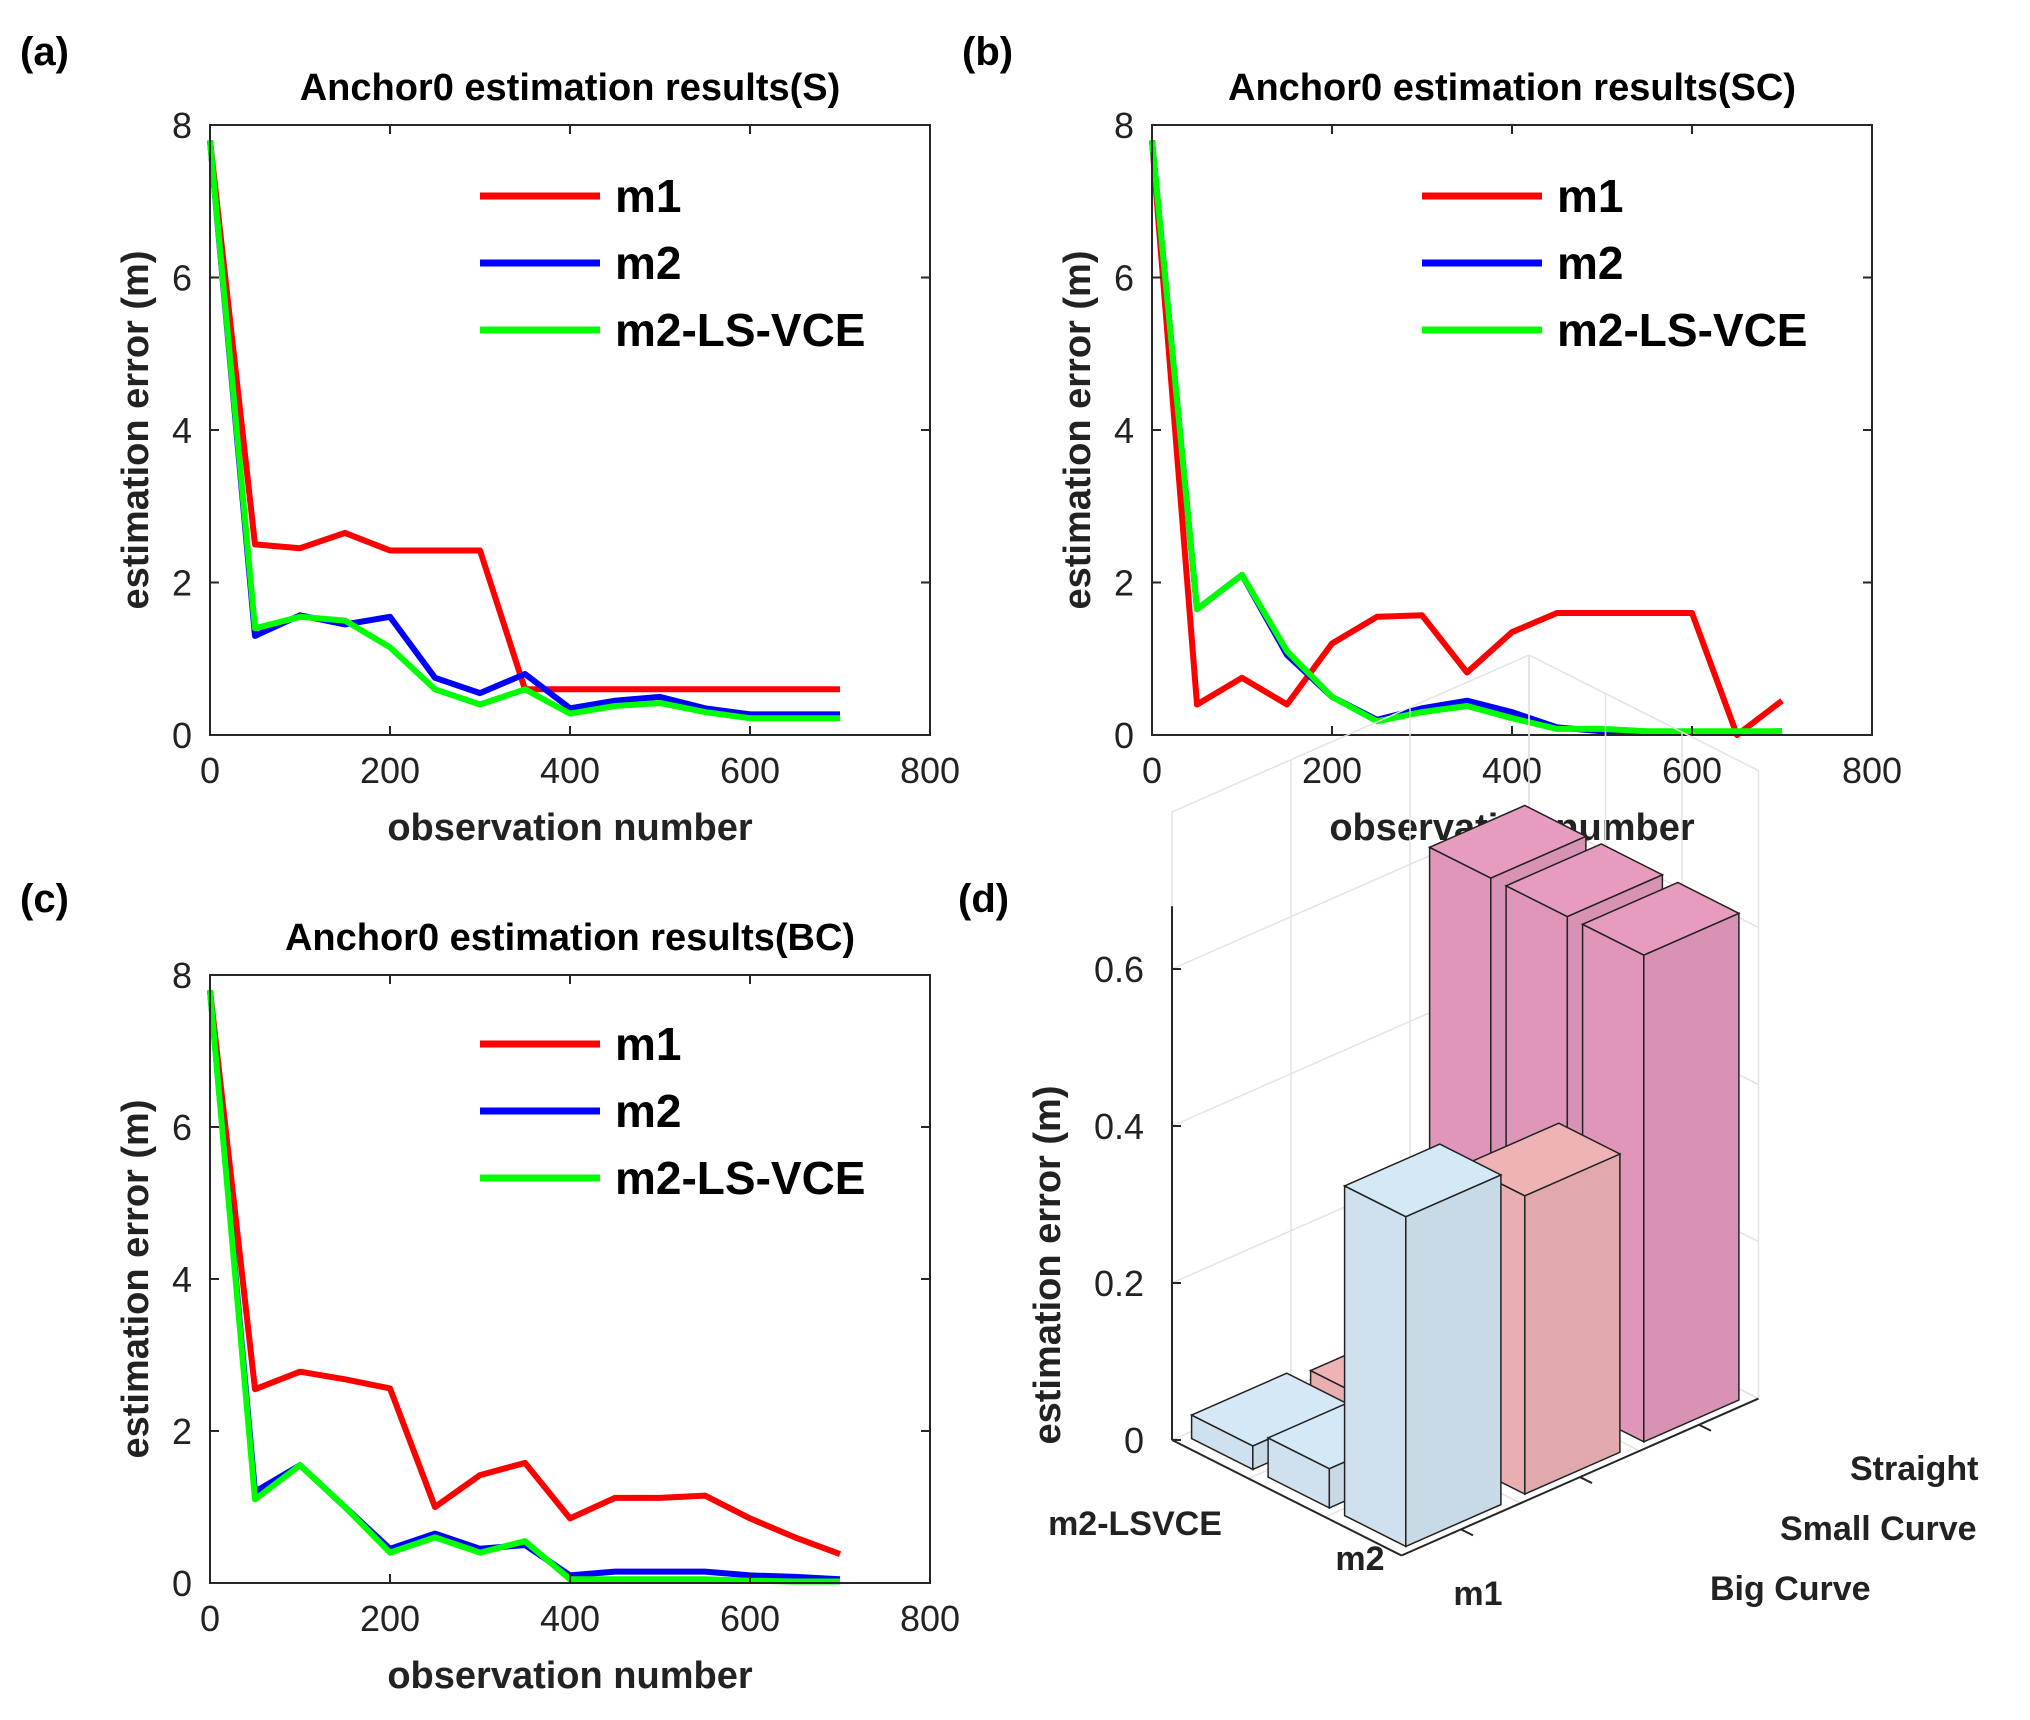  What do you see at coordinates (1119, 969) in the screenshot?
I see `z-tick-label: 0.6` at bounding box center [1119, 969].